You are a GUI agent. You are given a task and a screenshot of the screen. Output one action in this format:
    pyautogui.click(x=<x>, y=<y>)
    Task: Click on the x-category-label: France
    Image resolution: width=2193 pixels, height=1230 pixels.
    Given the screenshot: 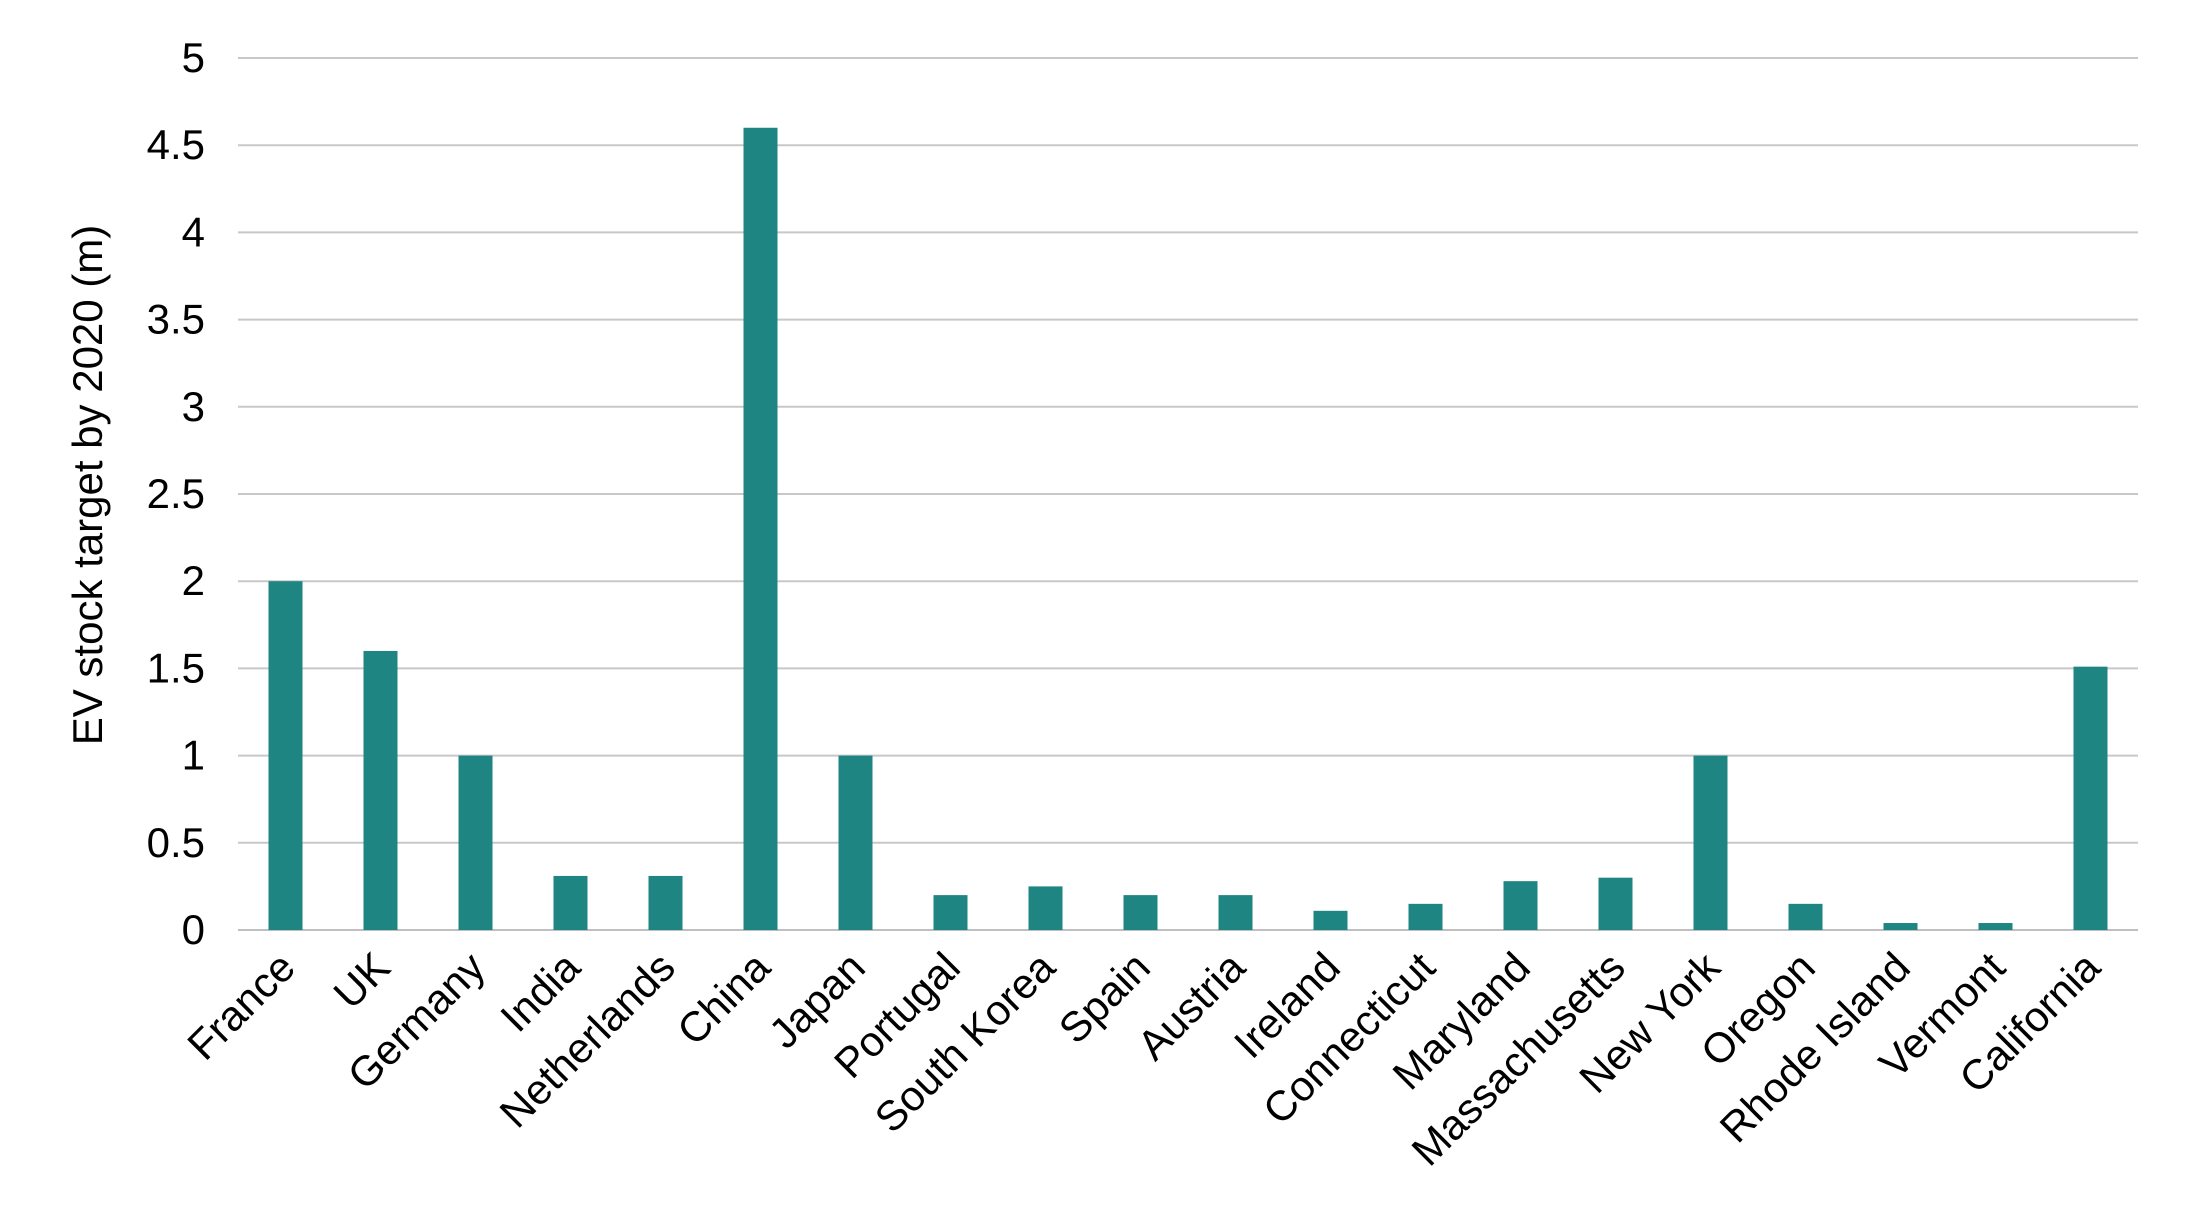 What is the action you would take?
    pyautogui.click(x=241, y=1006)
    